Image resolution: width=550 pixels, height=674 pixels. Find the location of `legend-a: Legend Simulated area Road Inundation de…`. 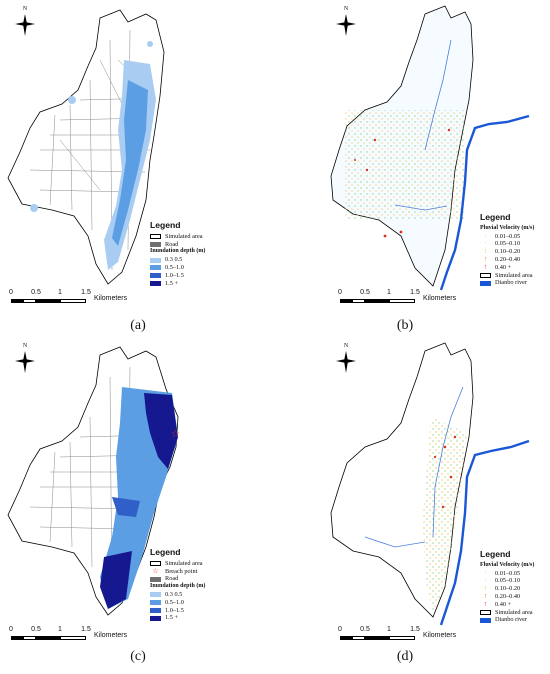

legend-a: Legend Simulated area Road Inundation de… is located at coordinates (178, 254).